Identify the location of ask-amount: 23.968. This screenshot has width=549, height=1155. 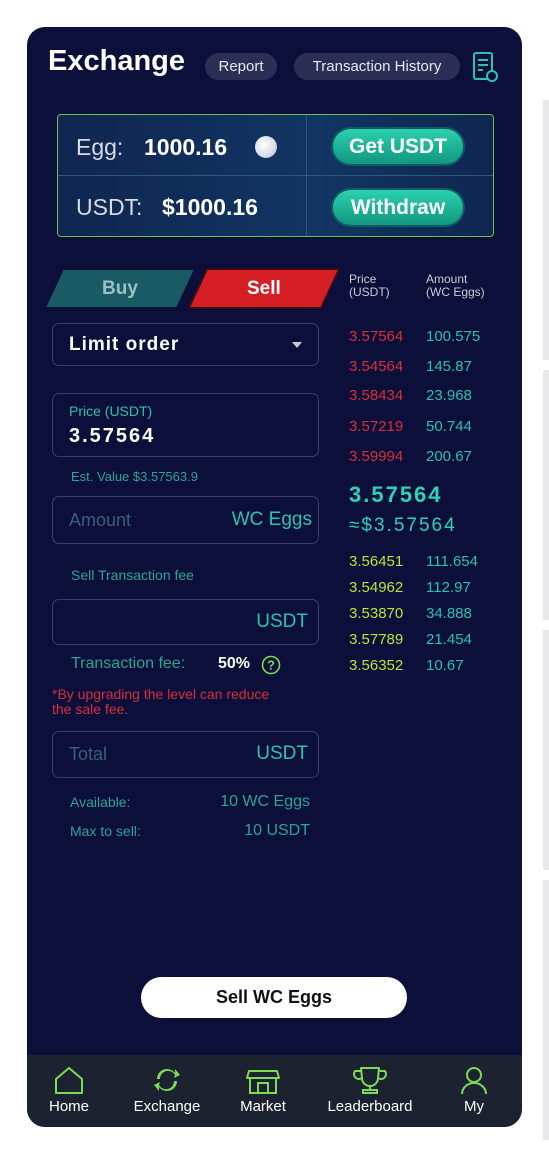
(449, 395).